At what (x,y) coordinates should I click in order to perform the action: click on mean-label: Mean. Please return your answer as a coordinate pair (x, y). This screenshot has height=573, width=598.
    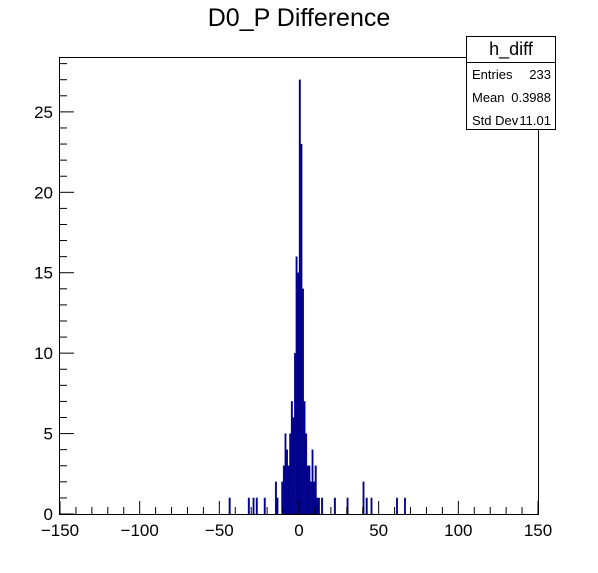
    Looking at the image, I should click on (488, 97).